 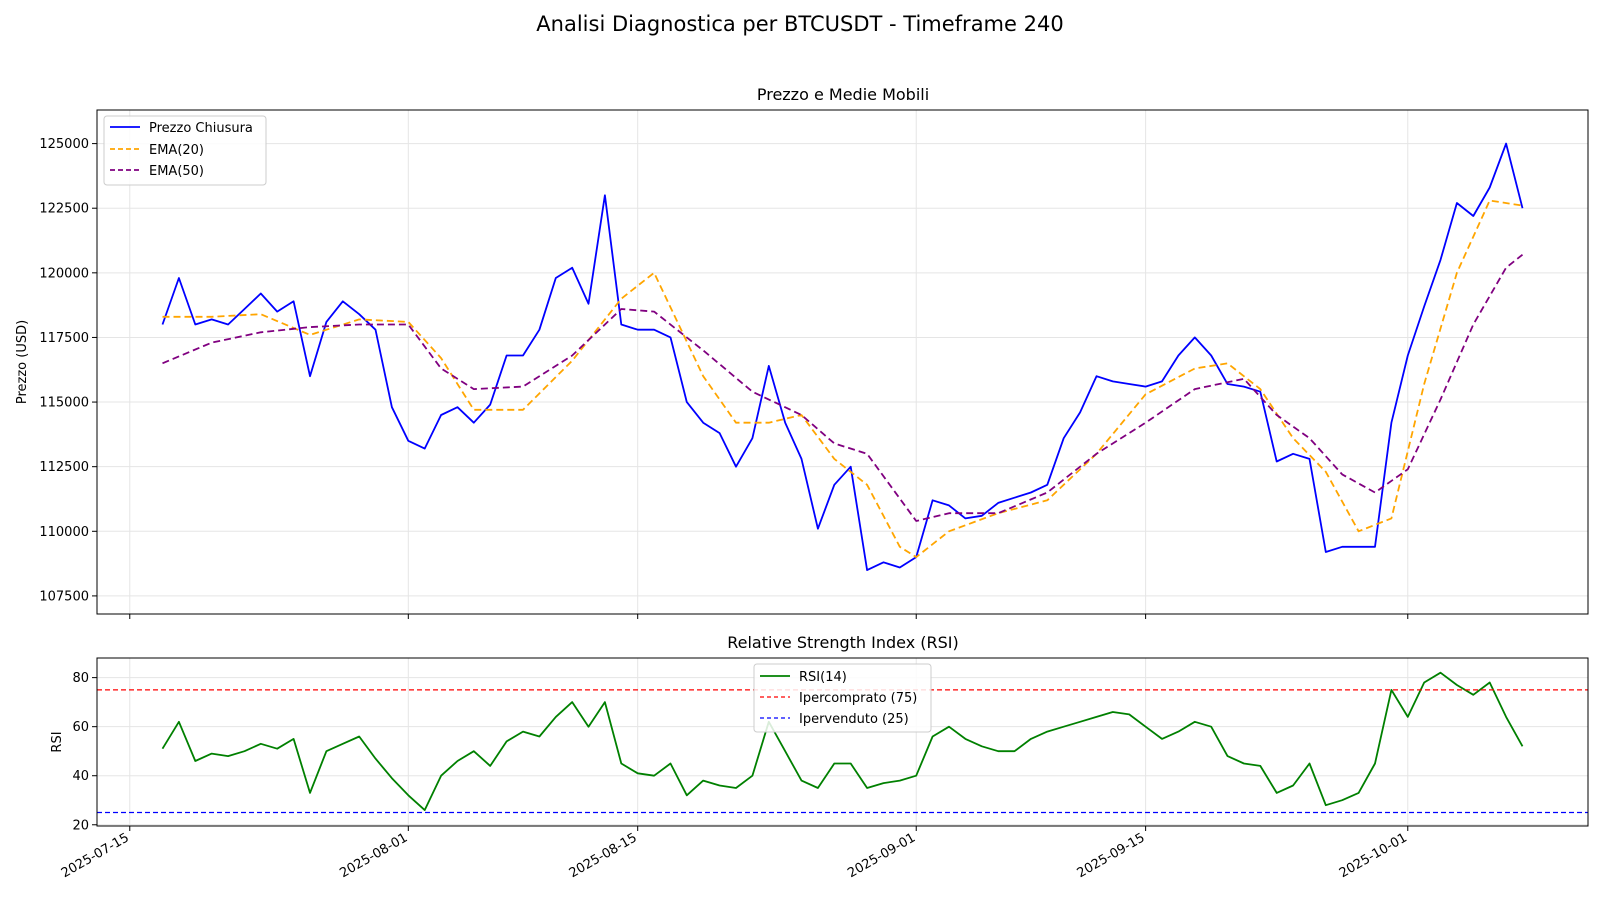 What do you see at coordinates (603, 855) in the screenshot?
I see `x-tick-label: 2025-08-15` at bounding box center [603, 855].